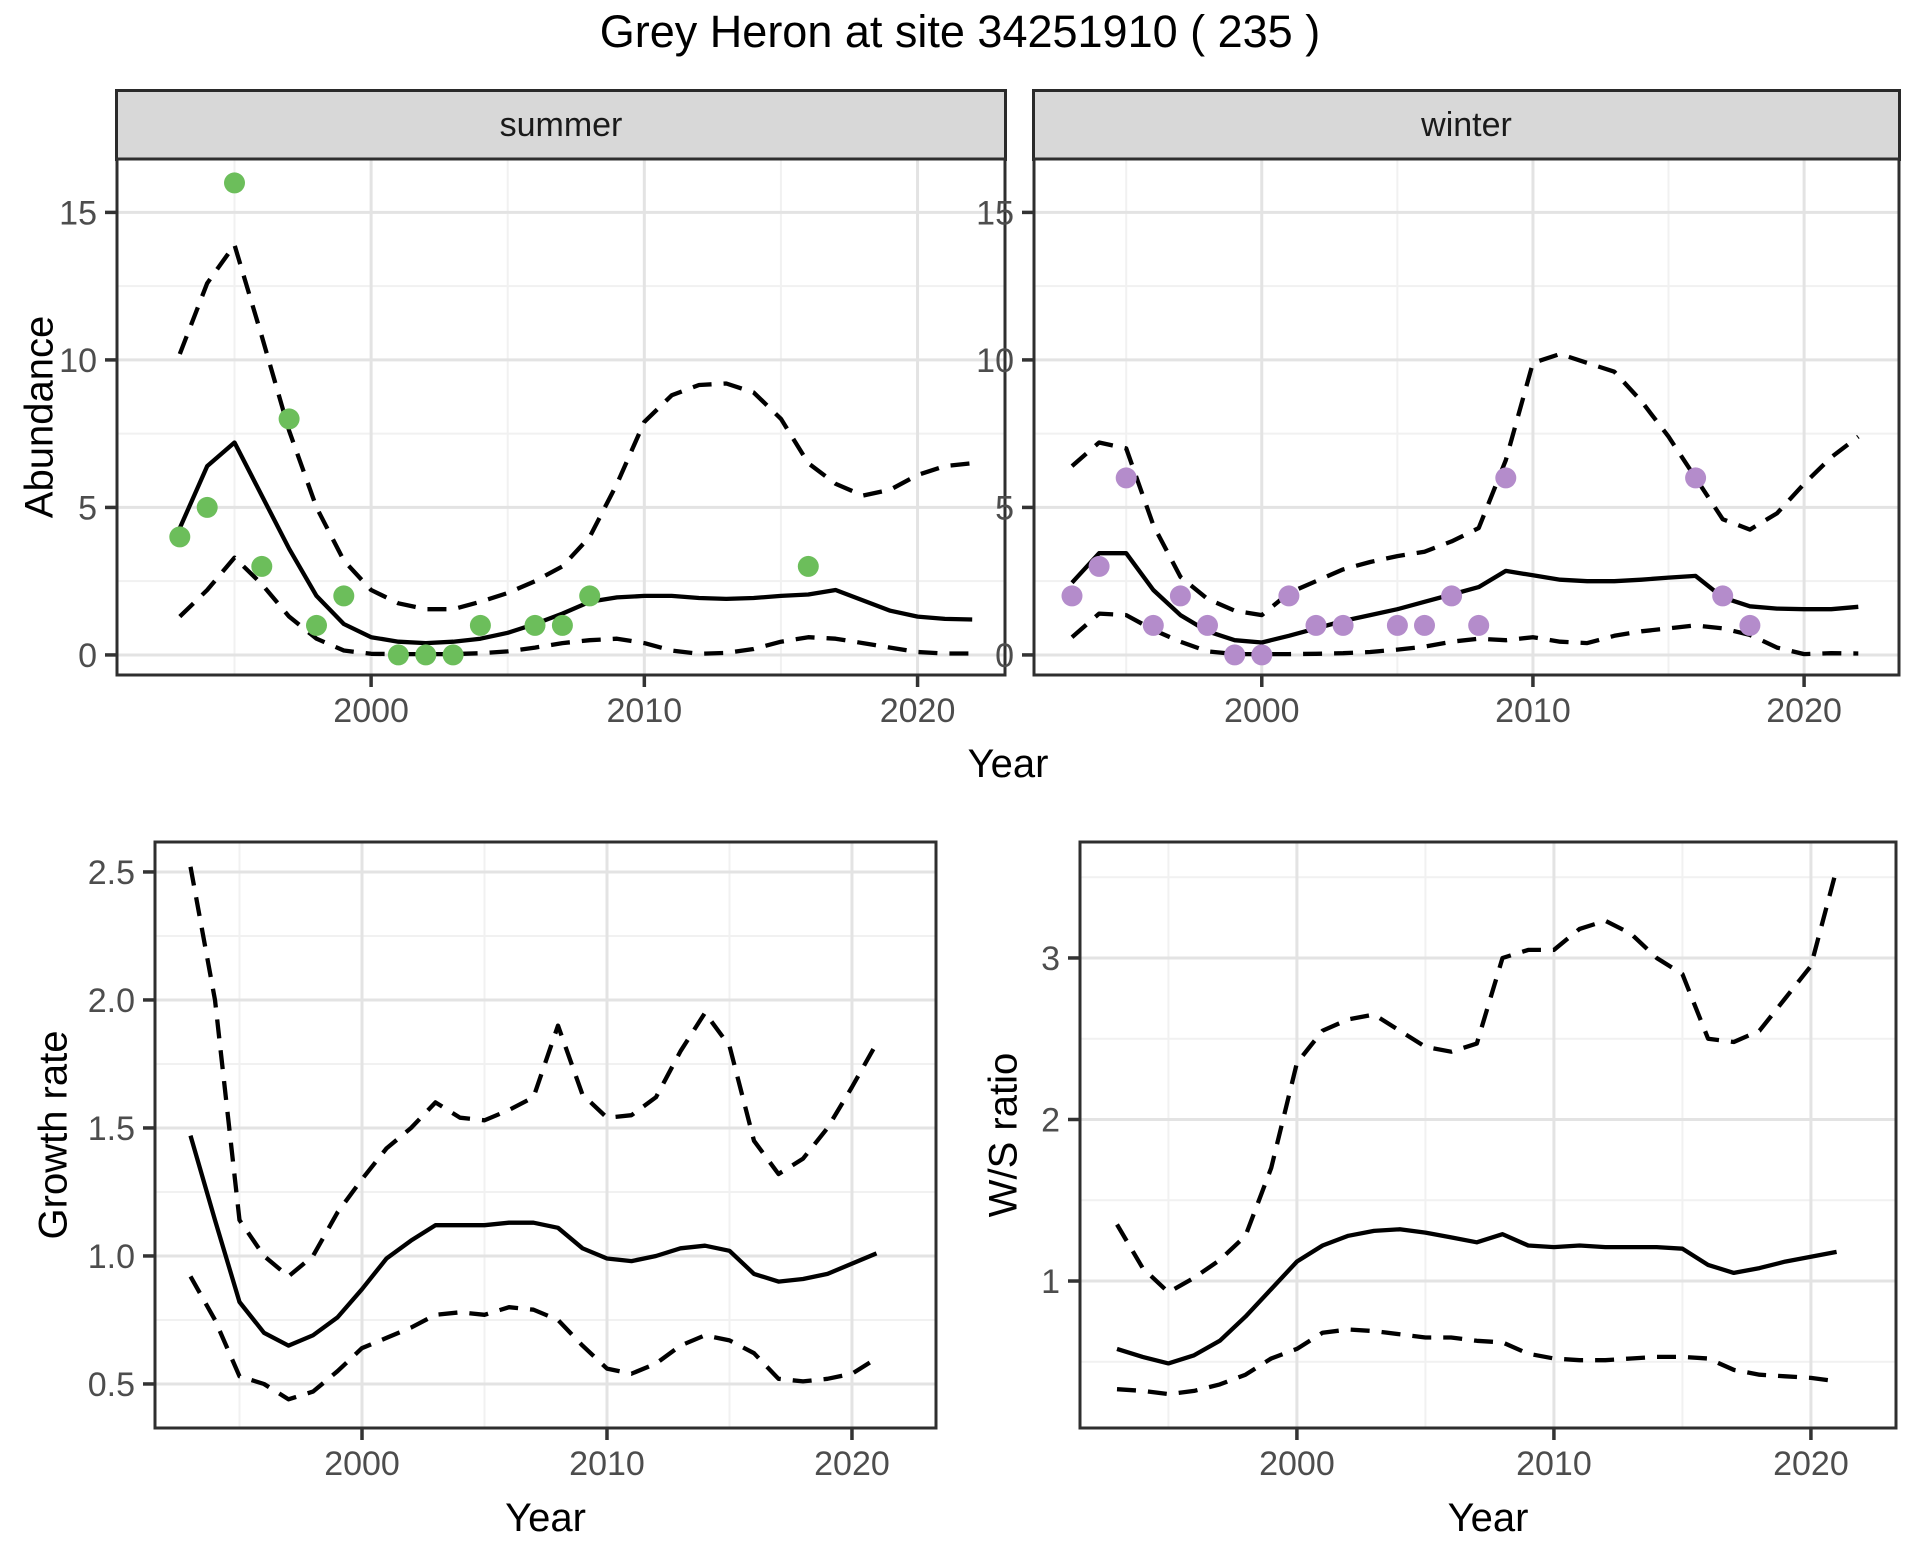 This screenshot has height=1560, width=1920. What do you see at coordinates (561, 125) in the screenshot?
I see `facet-strip-summer: summer` at bounding box center [561, 125].